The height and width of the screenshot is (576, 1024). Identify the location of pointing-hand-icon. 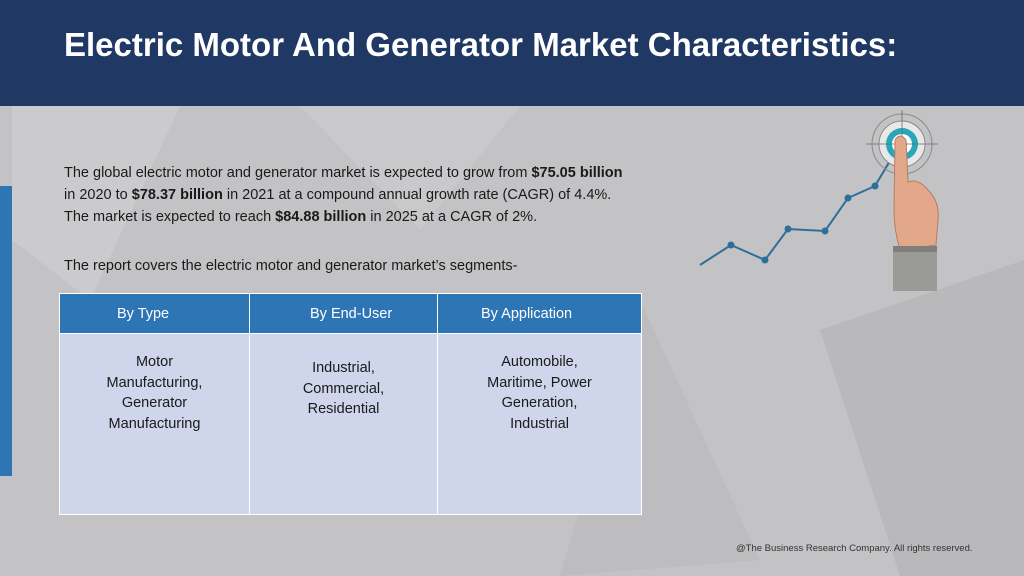
(916, 213).